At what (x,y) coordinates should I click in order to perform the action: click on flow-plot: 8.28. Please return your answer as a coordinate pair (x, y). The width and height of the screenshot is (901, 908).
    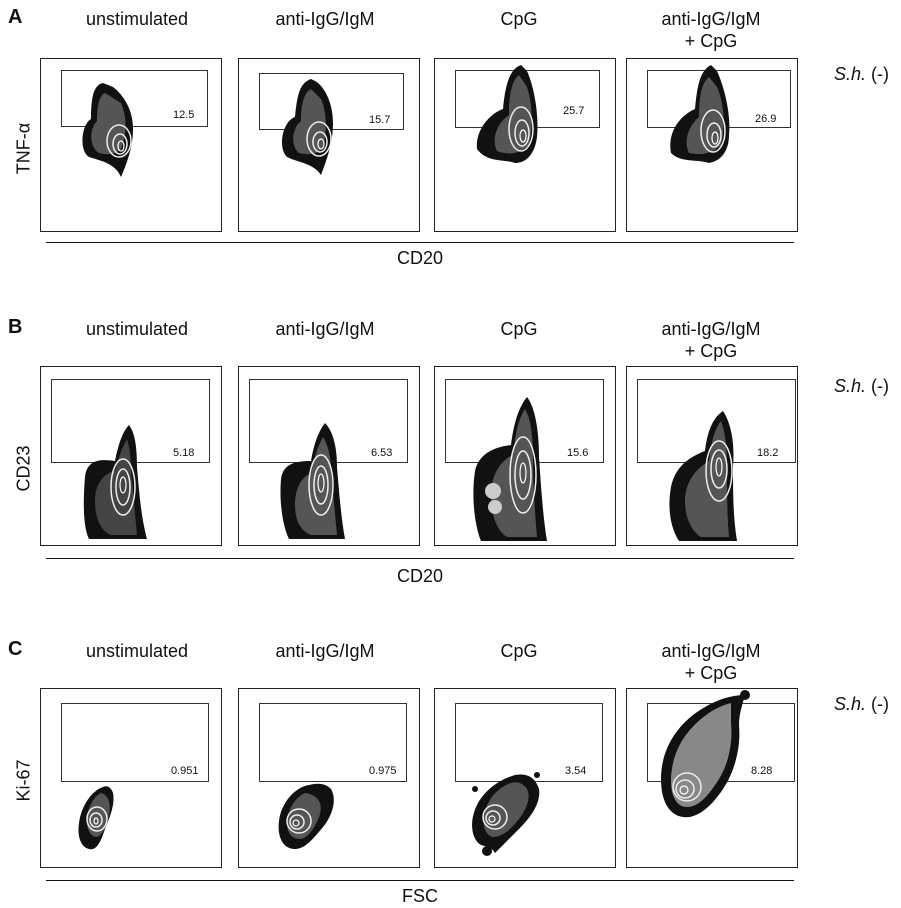
    Looking at the image, I should click on (712, 778).